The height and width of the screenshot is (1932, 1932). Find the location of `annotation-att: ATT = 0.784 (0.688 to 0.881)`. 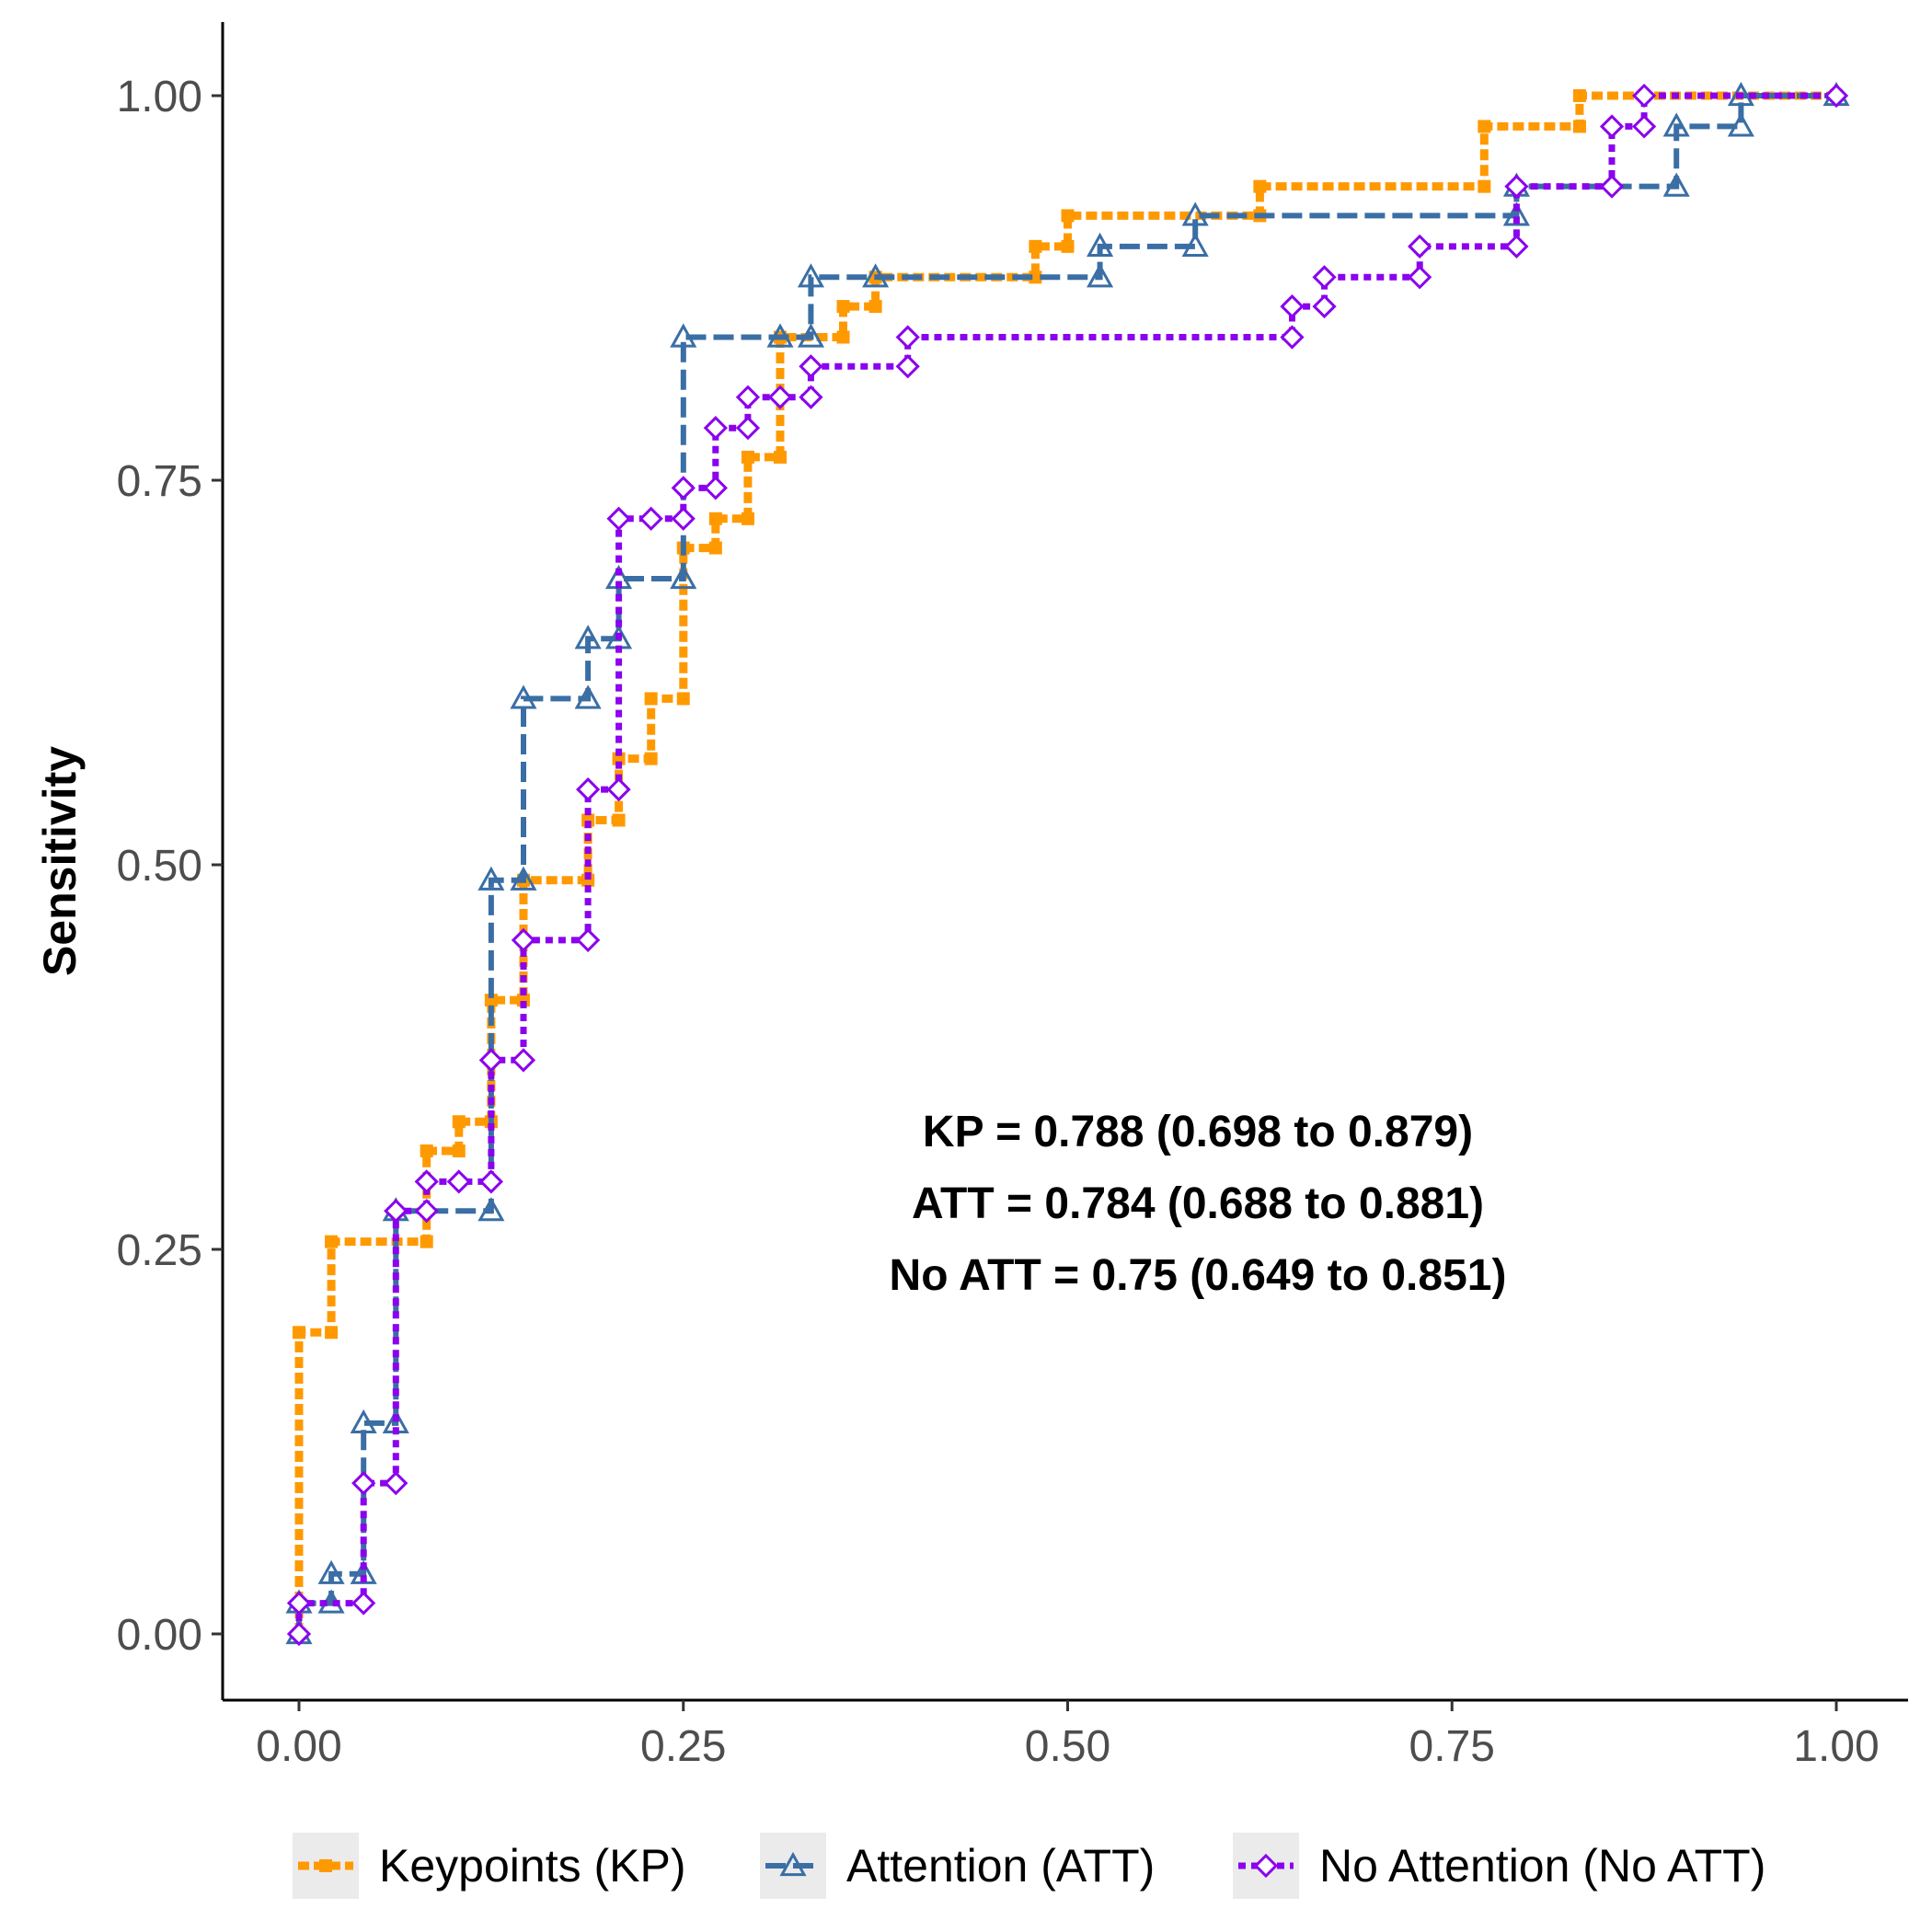

annotation-att: ATT = 0.784 (0.688 to 0.881) is located at coordinates (1198, 1203).